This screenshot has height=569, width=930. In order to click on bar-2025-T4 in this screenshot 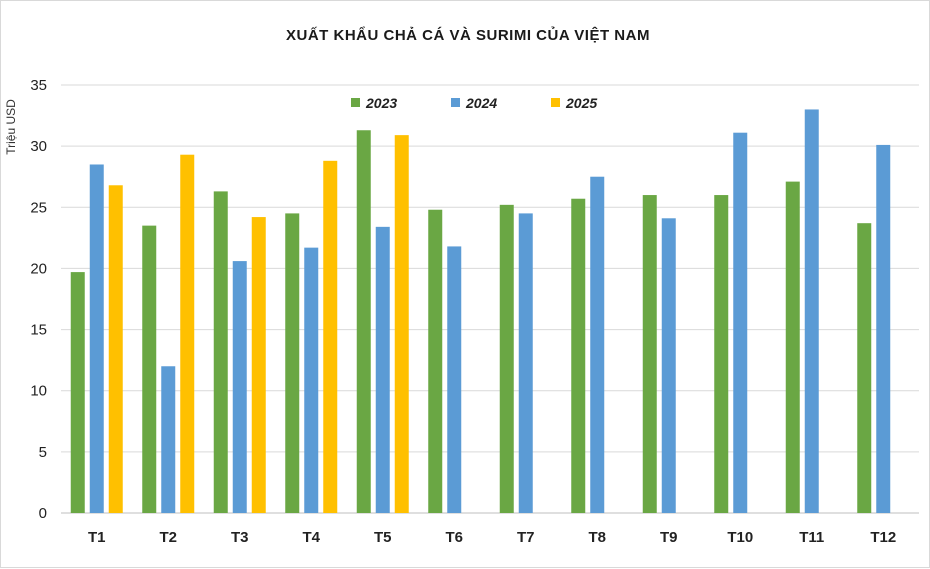, I will do `click(330, 336)`.